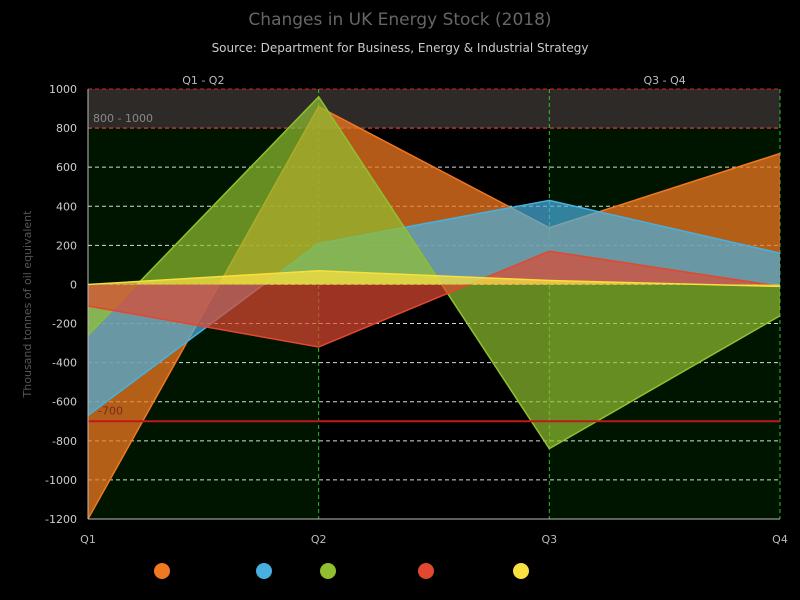 The height and width of the screenshot is (600, 800). Describe the element at coordinates (64, 402) in the screenshot. I see `y-tick-label: -600` at that location.